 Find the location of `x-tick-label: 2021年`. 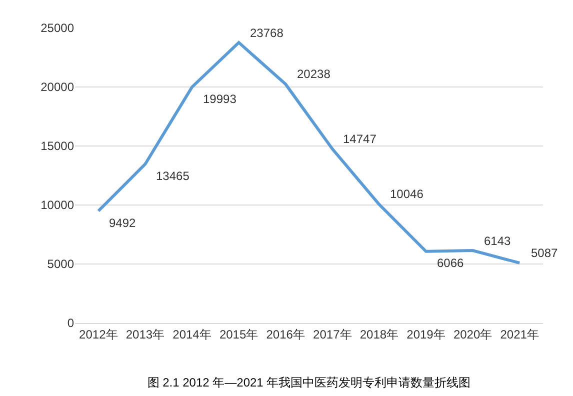

x-tick-label: 2021年 is located at coordinates (519, 334).